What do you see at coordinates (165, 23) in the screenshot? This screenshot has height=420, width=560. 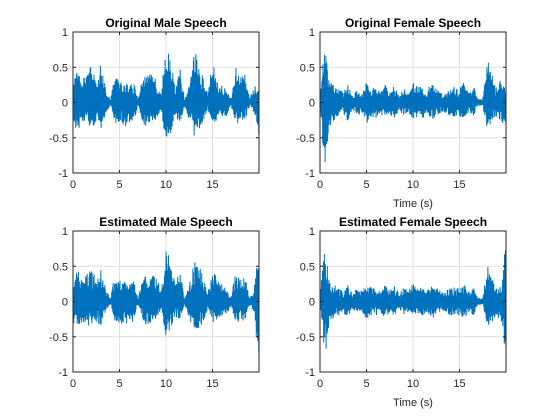 I see `chart-title: Original Male Speech` at bounding box center [165, 23].